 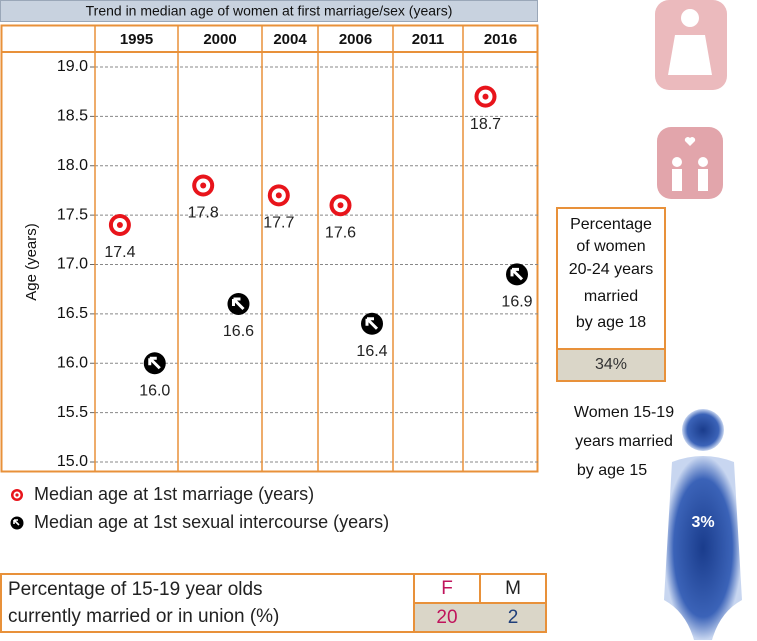 What do you see at coordinates (624, 412) in the screenshot?
I see `panel-text: Women 15-19` at bounding box center [624, 412].